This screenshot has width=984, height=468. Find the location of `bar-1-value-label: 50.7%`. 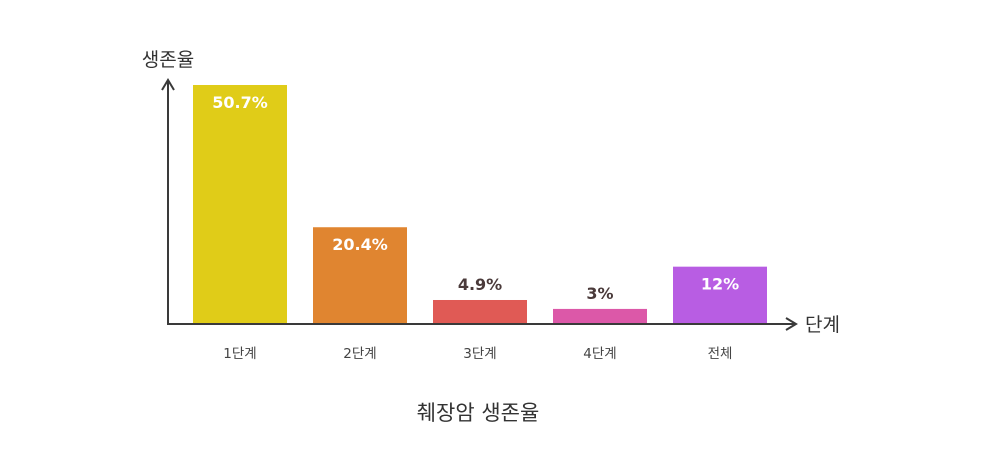

bar-1-value-label: 50.7% is located at coordinates (240, 102).